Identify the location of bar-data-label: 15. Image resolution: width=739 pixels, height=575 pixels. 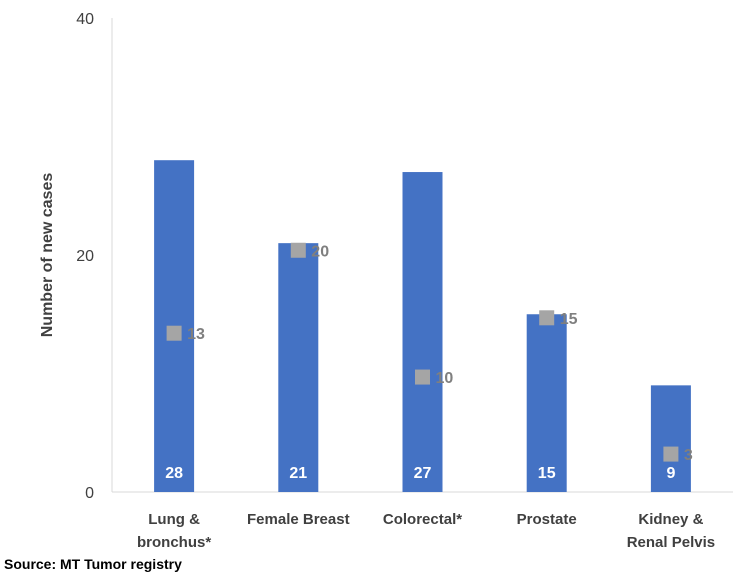
(547, 473).